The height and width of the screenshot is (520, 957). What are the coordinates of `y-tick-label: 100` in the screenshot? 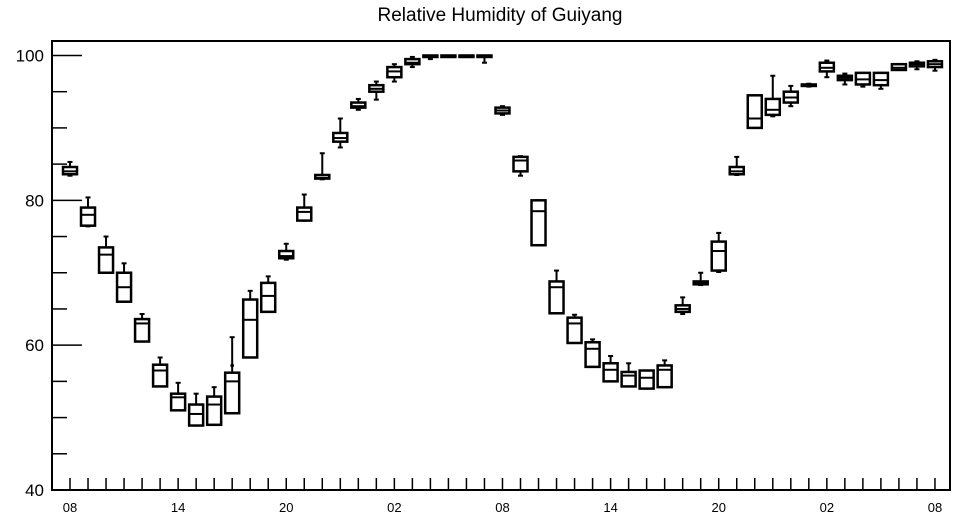 It's located at (30, 55).